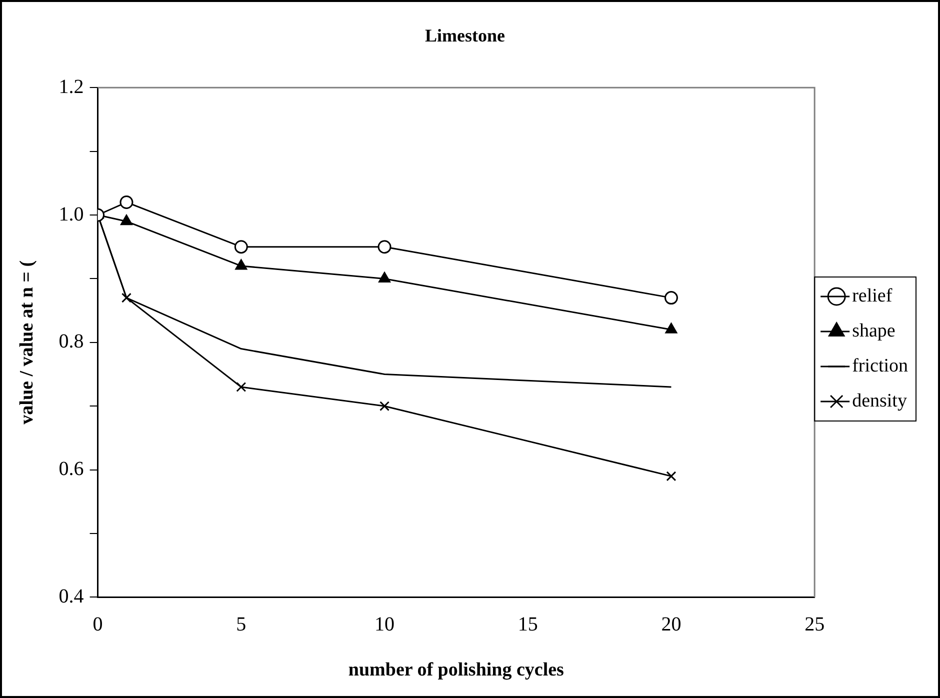 This screenshot has height=698, width=940. I want to click on x-tick-label: 15, so click(528, 624).